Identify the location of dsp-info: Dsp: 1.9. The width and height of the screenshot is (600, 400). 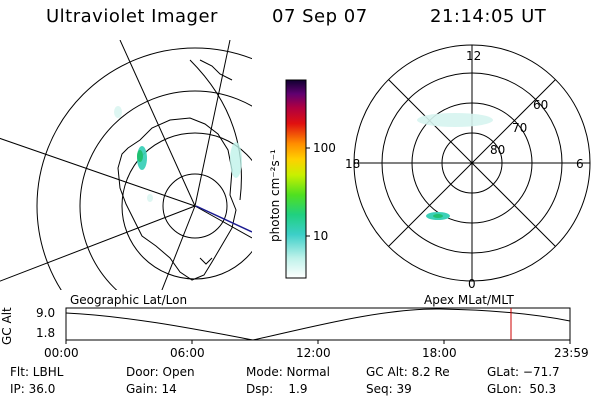
(277, 389).